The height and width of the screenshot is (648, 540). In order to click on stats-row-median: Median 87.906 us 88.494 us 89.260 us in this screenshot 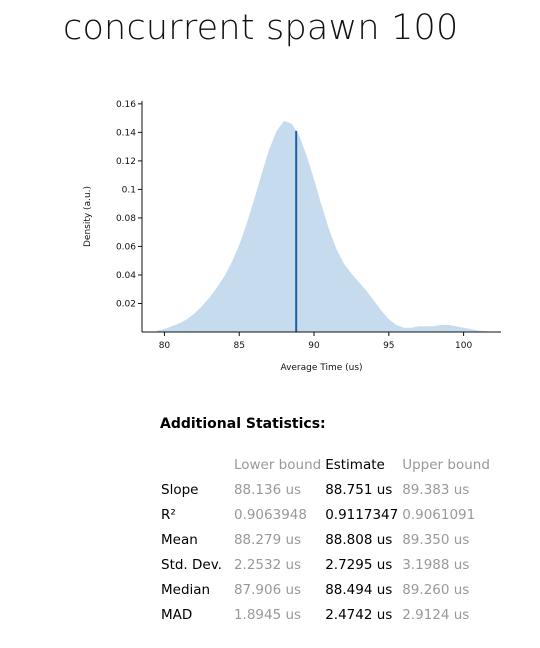, I will do `click(325, 589)`.